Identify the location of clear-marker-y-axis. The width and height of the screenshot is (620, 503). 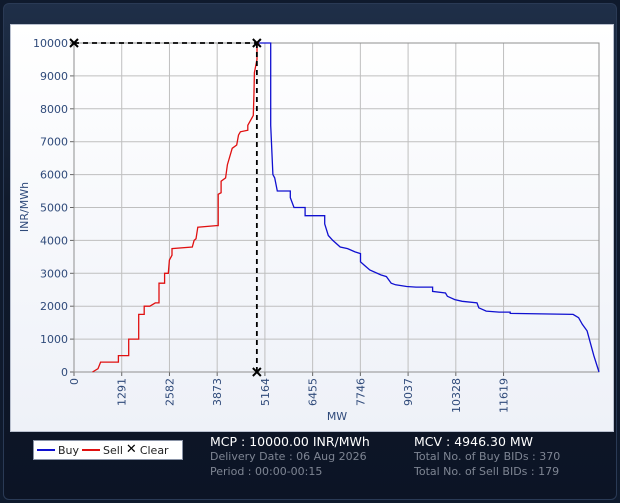
(74, 43).